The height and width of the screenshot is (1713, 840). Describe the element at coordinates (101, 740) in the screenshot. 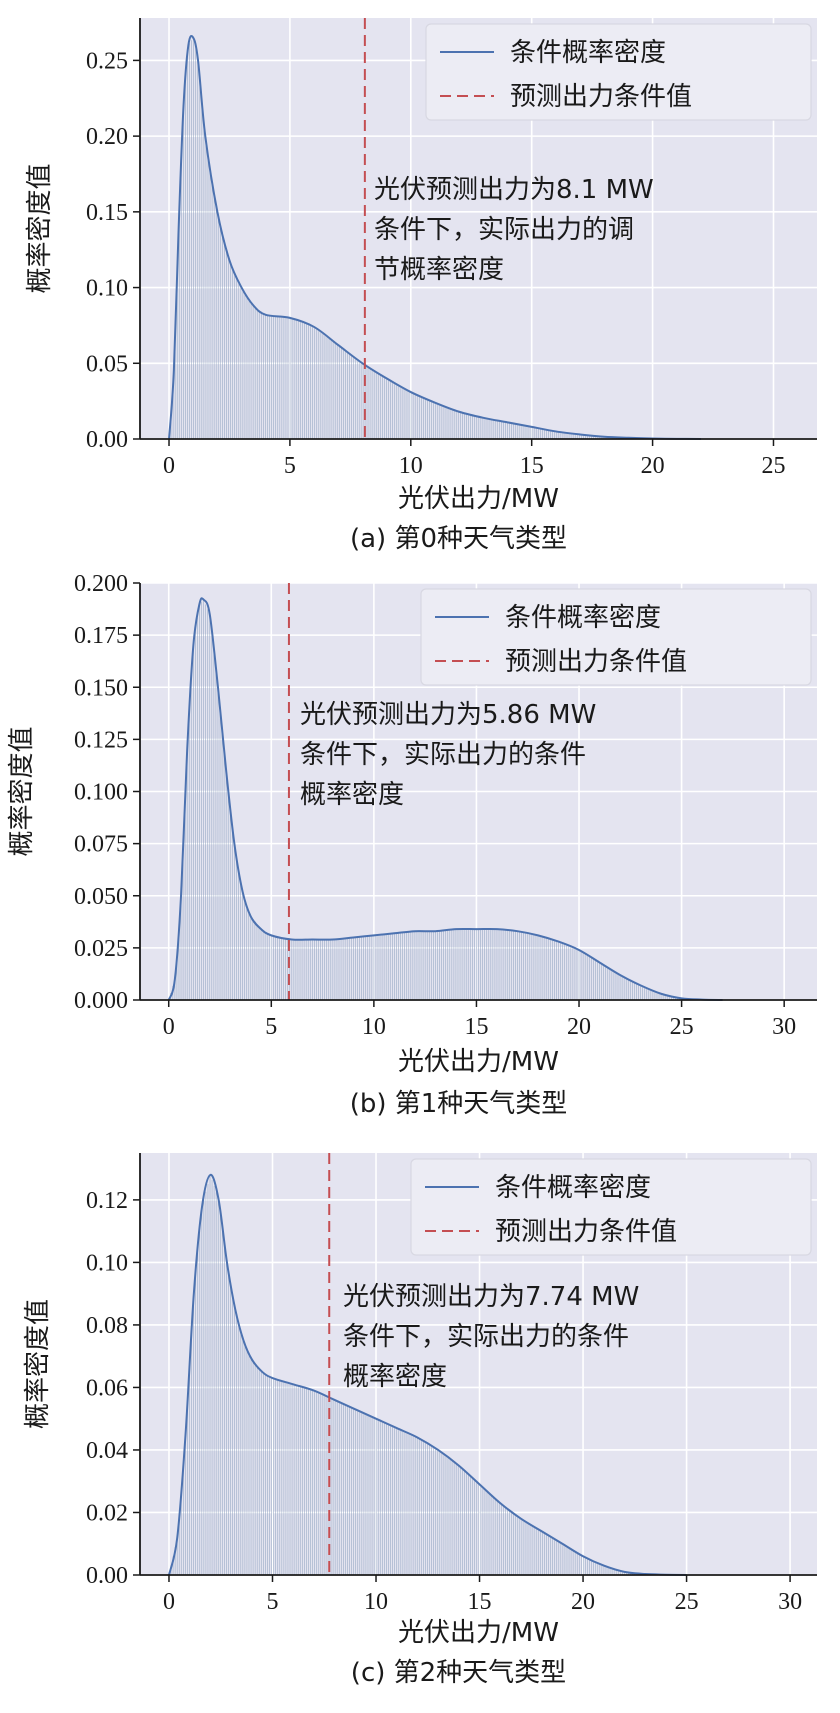

I see `y-tick-label: 0.125` at that location.